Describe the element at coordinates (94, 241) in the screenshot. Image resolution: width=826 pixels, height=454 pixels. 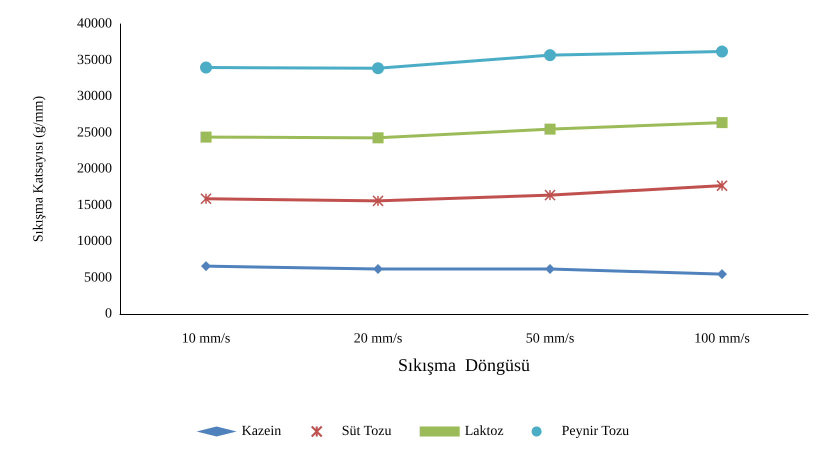
I see `y-tick-label: 10000` at that location.